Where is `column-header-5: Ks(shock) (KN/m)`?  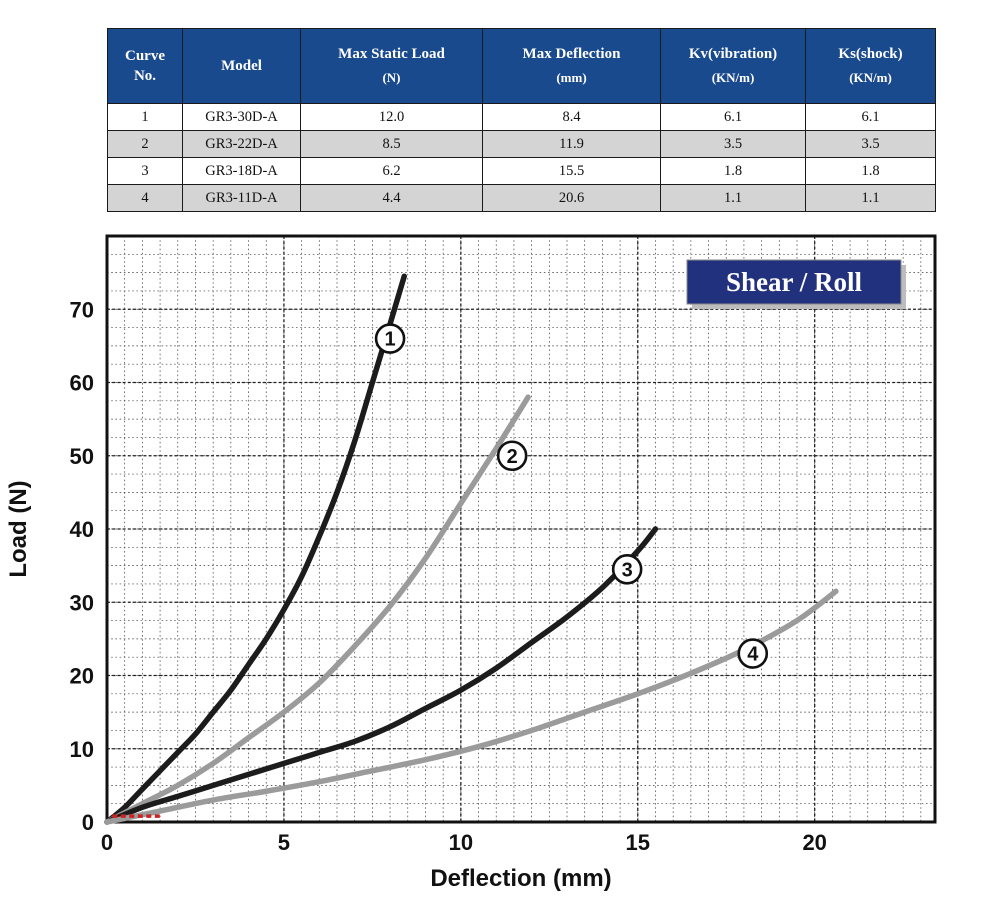 column-header-5: Ks(shock) (KN/m) is located at coordinates (870, 66).